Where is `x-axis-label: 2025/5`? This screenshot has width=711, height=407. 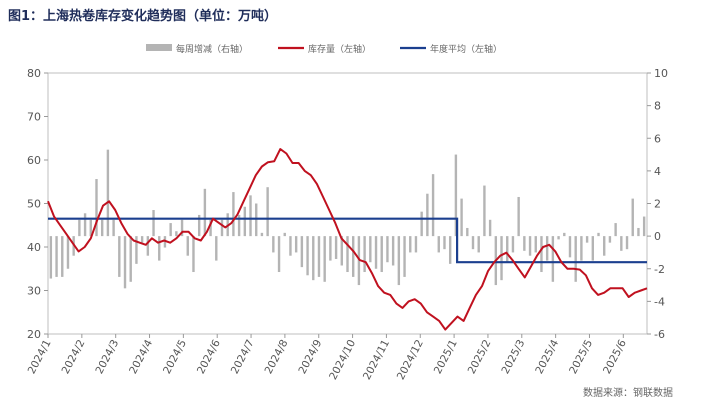 x-axis-label: 2025/5 is located at coordinates (581, 357).